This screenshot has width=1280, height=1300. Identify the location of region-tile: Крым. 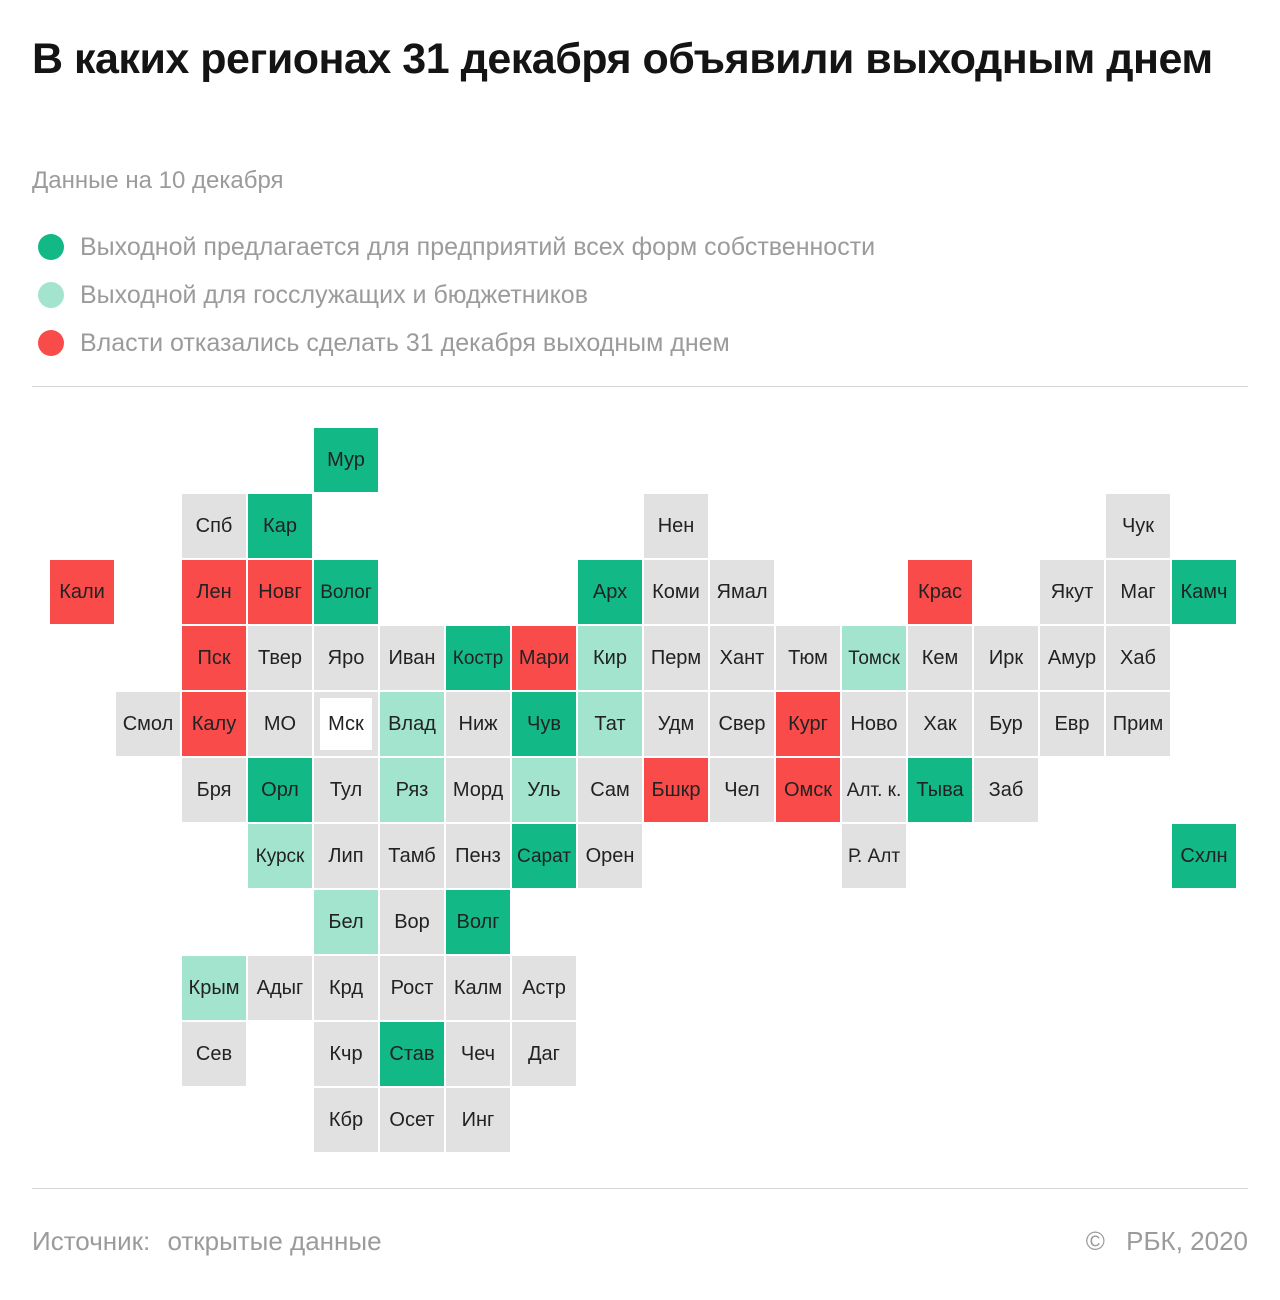
(214, 988).